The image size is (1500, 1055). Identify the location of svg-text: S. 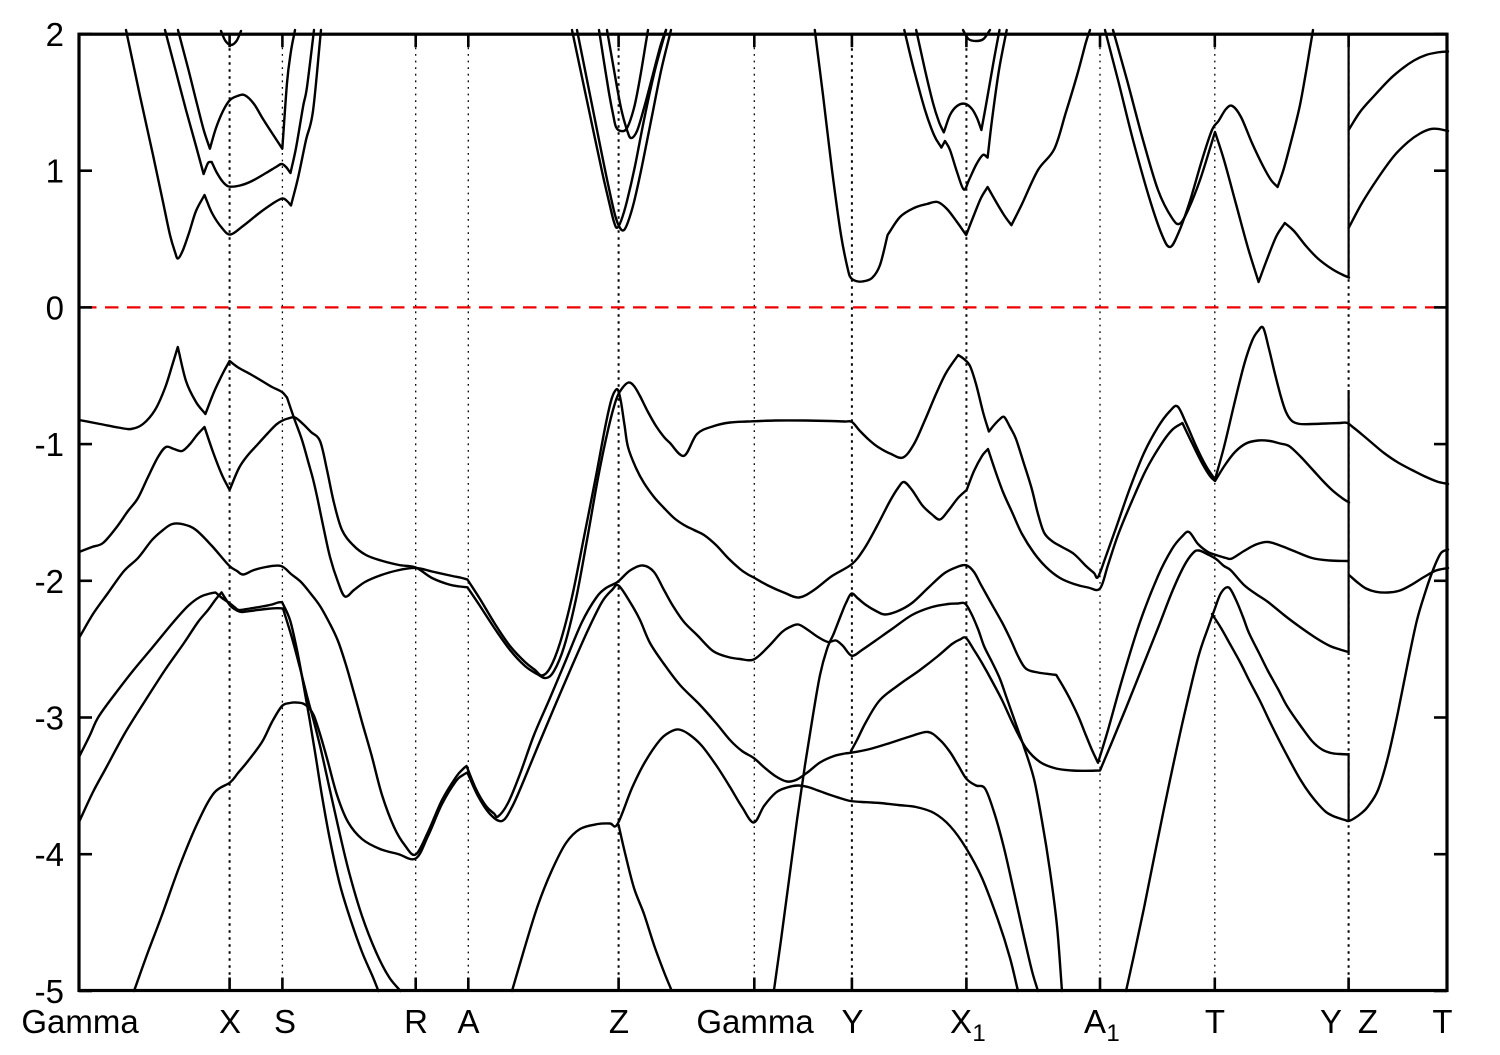
(285, 1021).